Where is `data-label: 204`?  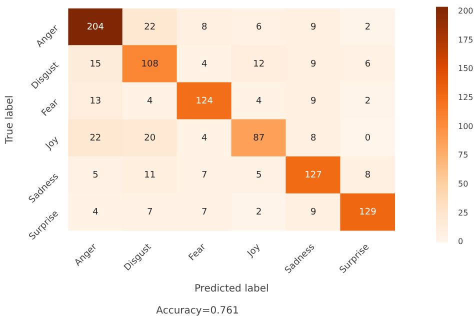 data-label: 204 is located at coordinates (95, 27).